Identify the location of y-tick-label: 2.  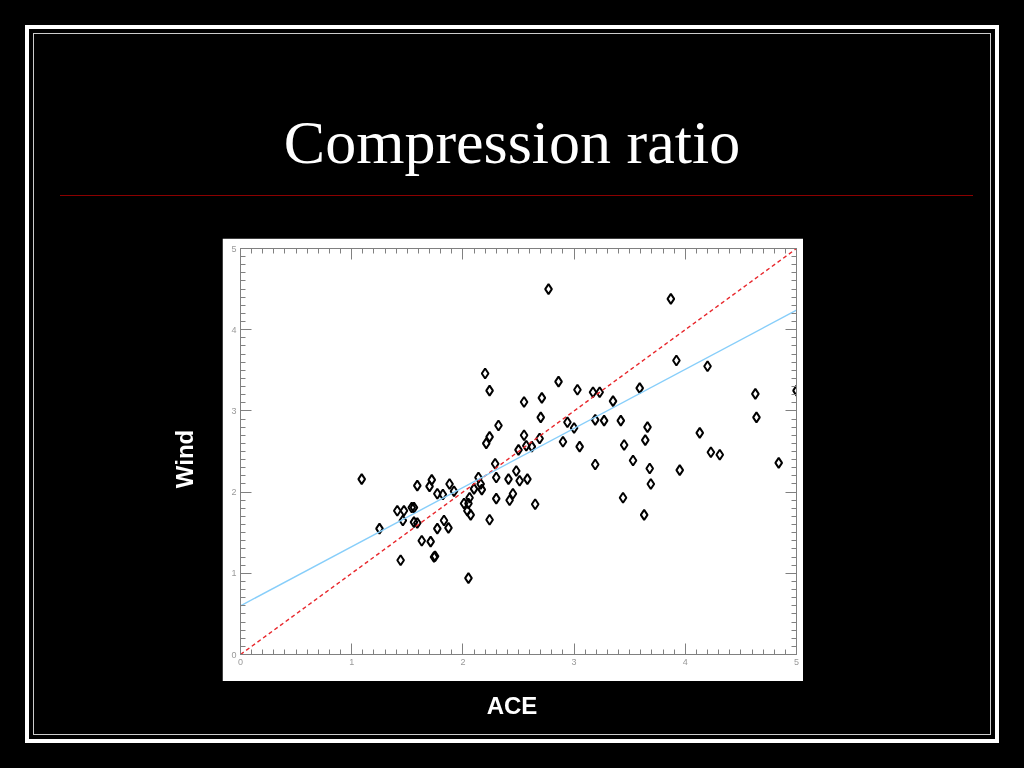
(234, 492).